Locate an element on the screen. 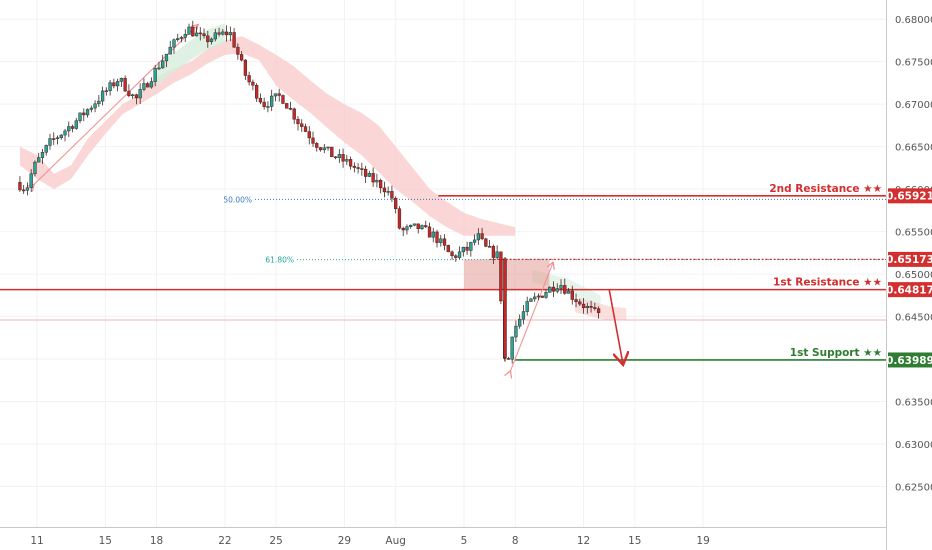 The height and width of the screenshot is (550, 932). time-tick-label: 18 is located at coordinates (156, 541).